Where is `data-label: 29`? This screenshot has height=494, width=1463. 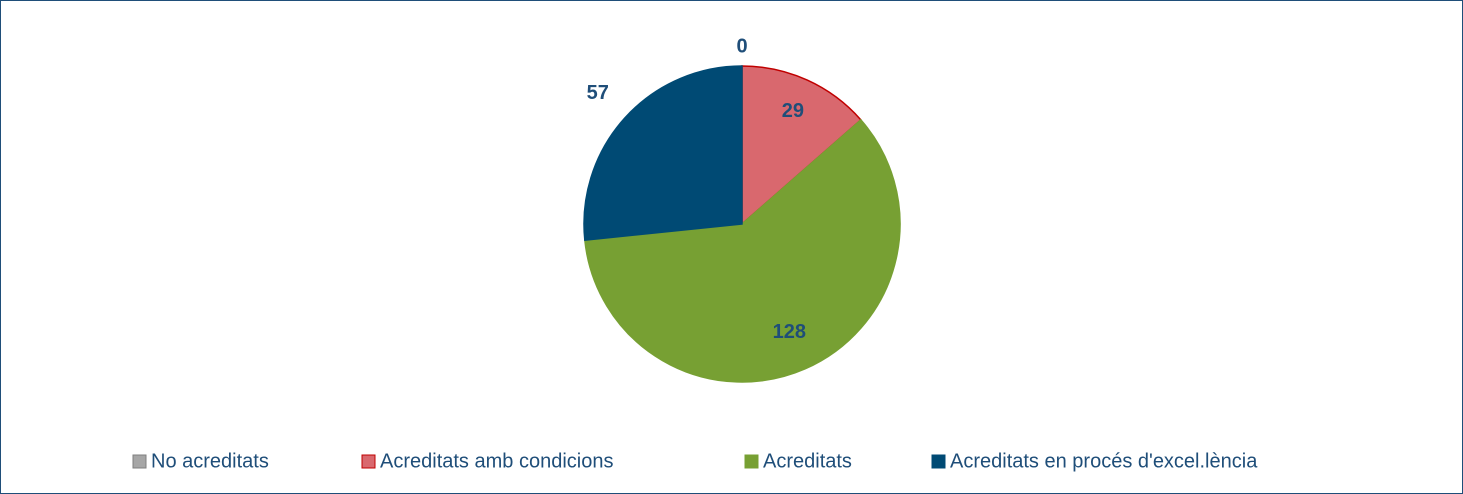 data-label: 29 is located at coordinates (793, 111).